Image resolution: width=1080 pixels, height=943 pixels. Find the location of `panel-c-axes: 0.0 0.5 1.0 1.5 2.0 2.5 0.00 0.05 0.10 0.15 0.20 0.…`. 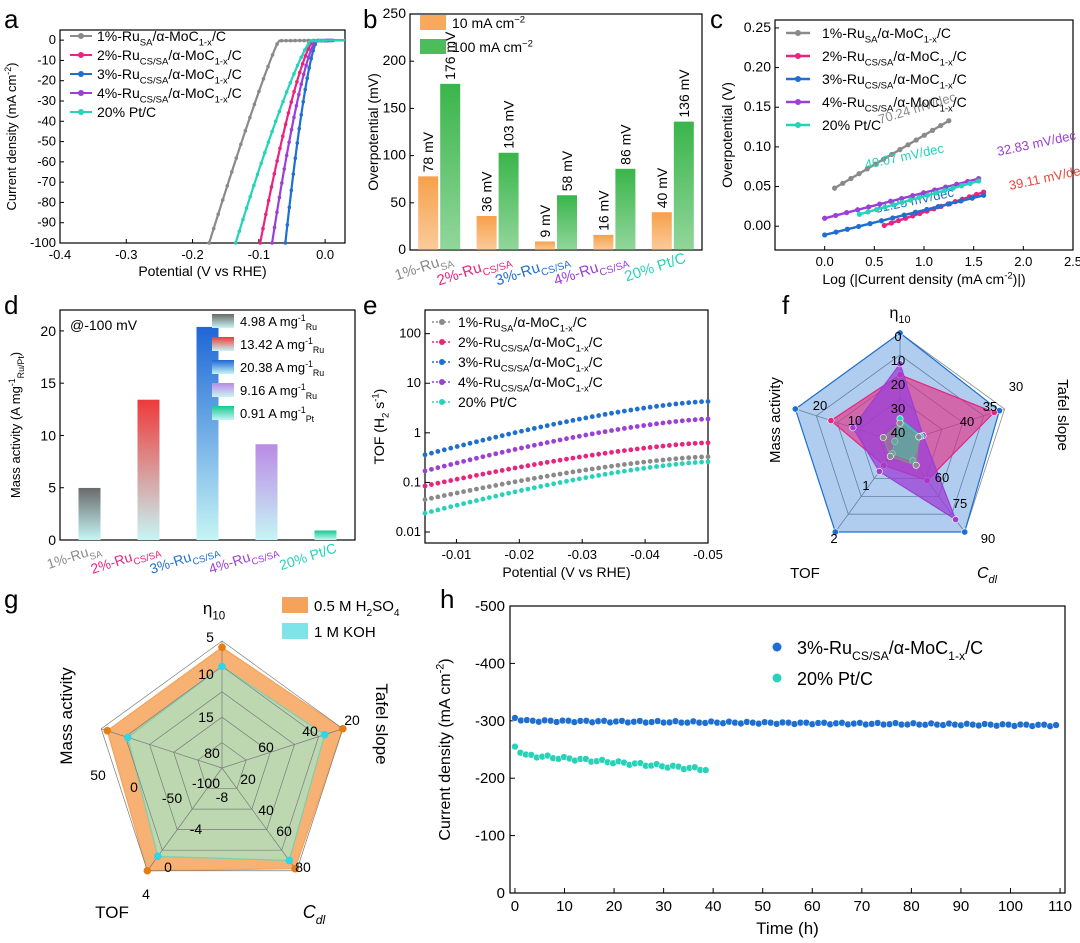

panel-c-axes: 0.0 0.5 1.0 1.5 2.0 2.5 0.00 0.05 0.10 0.15 0.20 0.… is located at coordinates (899, 153).